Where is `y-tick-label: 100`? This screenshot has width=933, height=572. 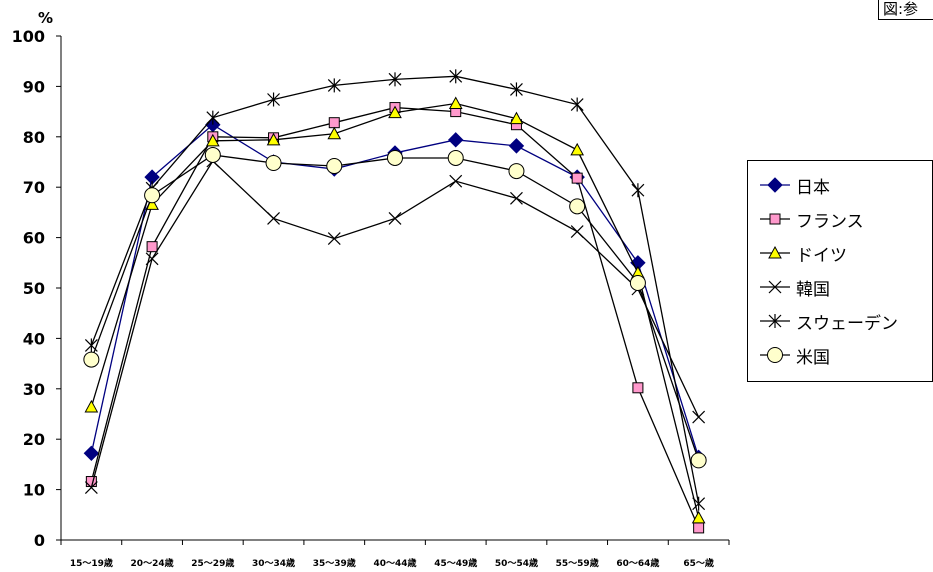 y-tick-label: 100 is located at coordinates (28, 36).